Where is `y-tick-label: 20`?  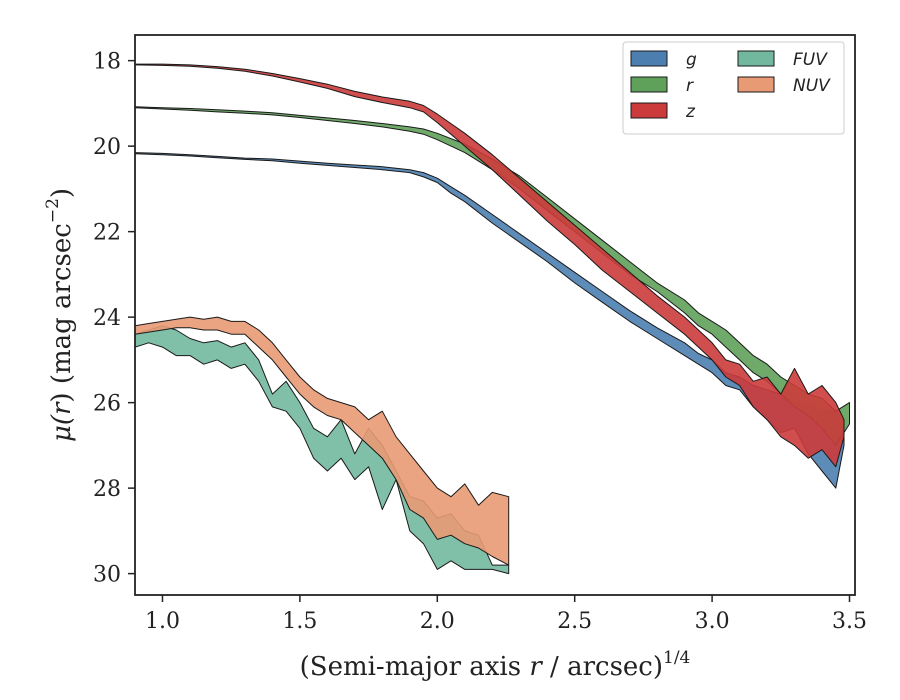
y-tick-label: 20 is located at coordinates (107, 147).